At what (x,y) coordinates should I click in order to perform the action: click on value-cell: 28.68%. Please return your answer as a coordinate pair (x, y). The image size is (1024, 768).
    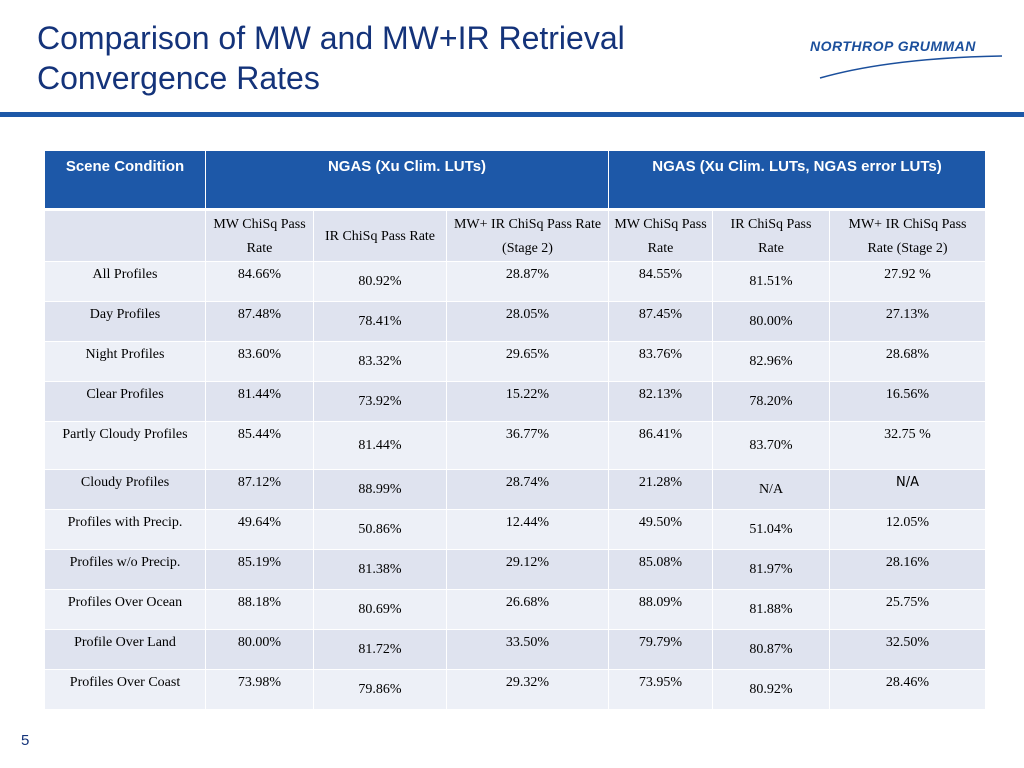
    Looking at the image, I should click on (907, 361).